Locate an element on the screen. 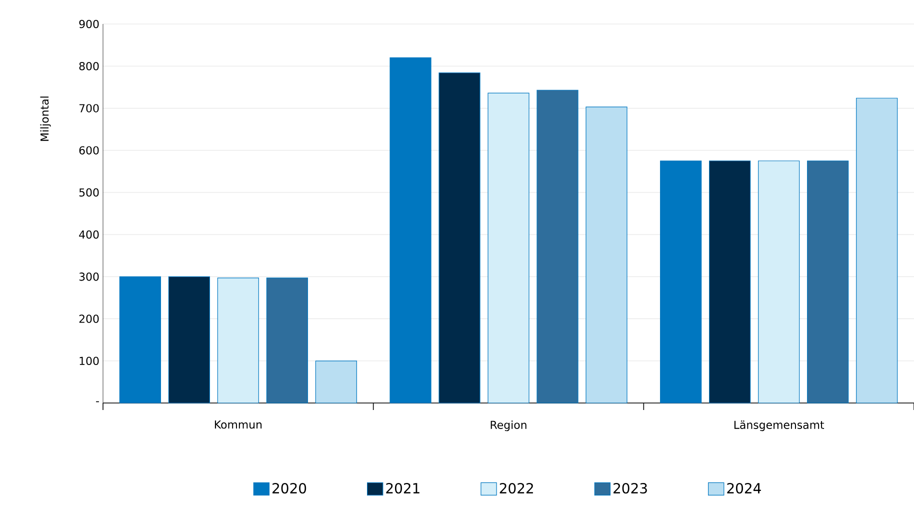 This screenshot has width=914, height=512. y-tick-label: 100 is located at coordinates (89, 361).